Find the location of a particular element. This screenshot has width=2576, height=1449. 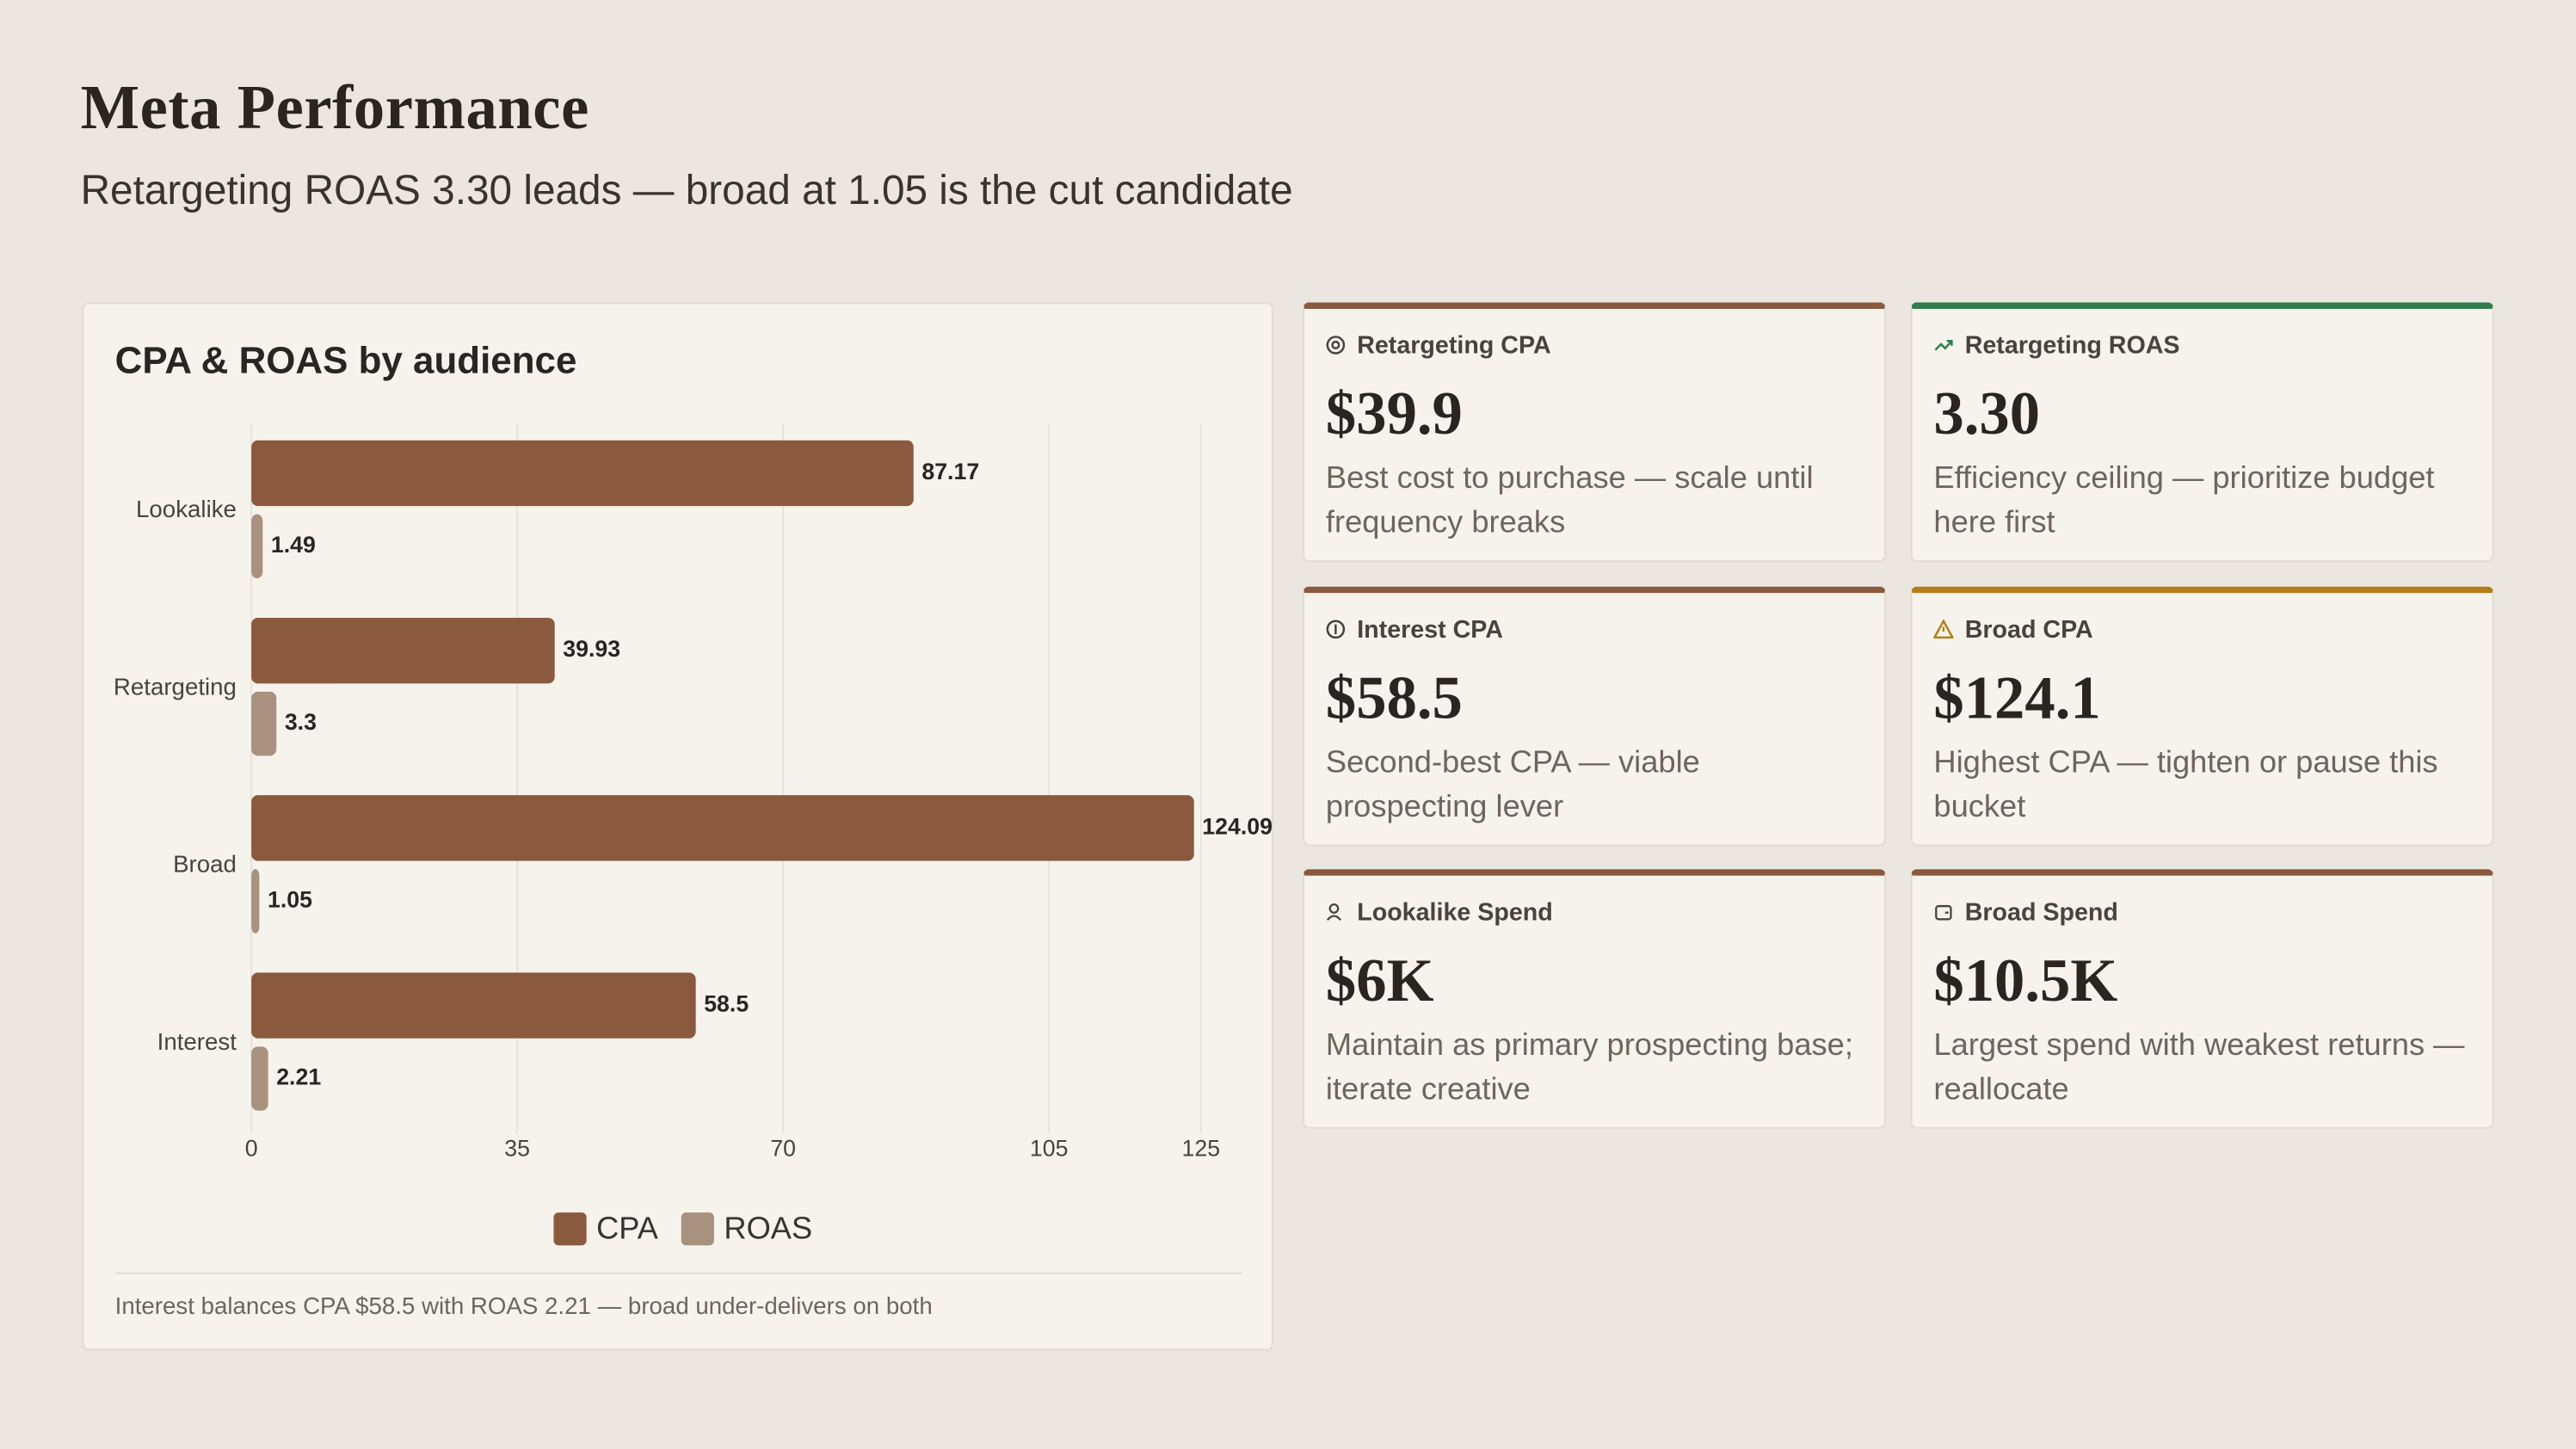

kpi-value: $10.5K is located at coordinates (2025, 981).